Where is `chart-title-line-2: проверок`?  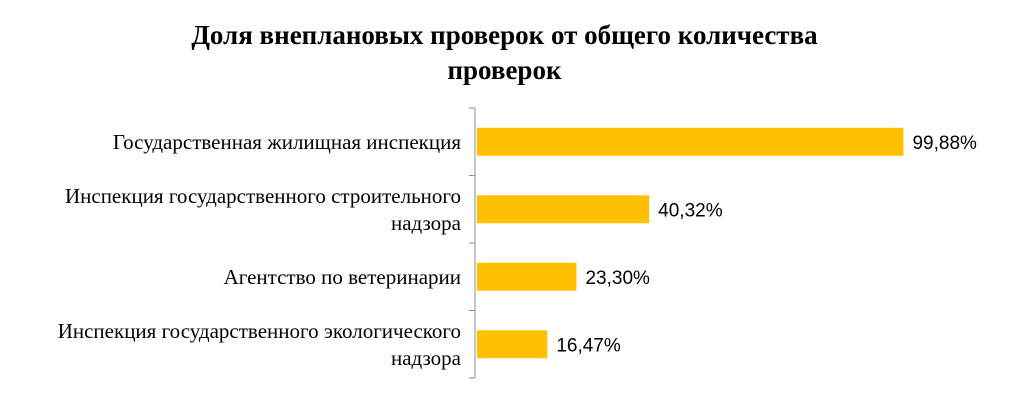 chart-title-line-2: проверок is located at coordinates (504, 70).